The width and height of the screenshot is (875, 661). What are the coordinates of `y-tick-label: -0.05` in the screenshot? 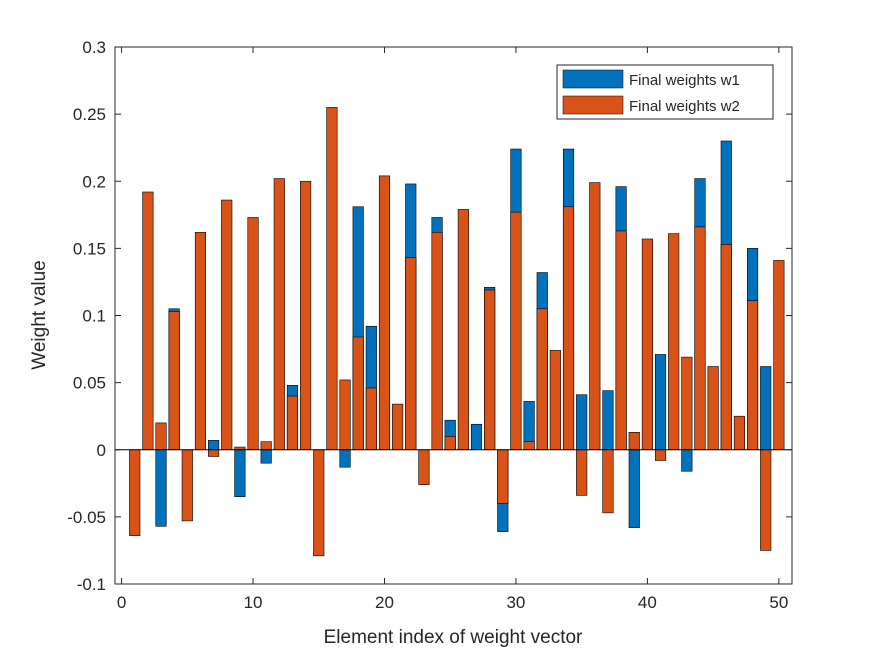 It's located at (86, 517).